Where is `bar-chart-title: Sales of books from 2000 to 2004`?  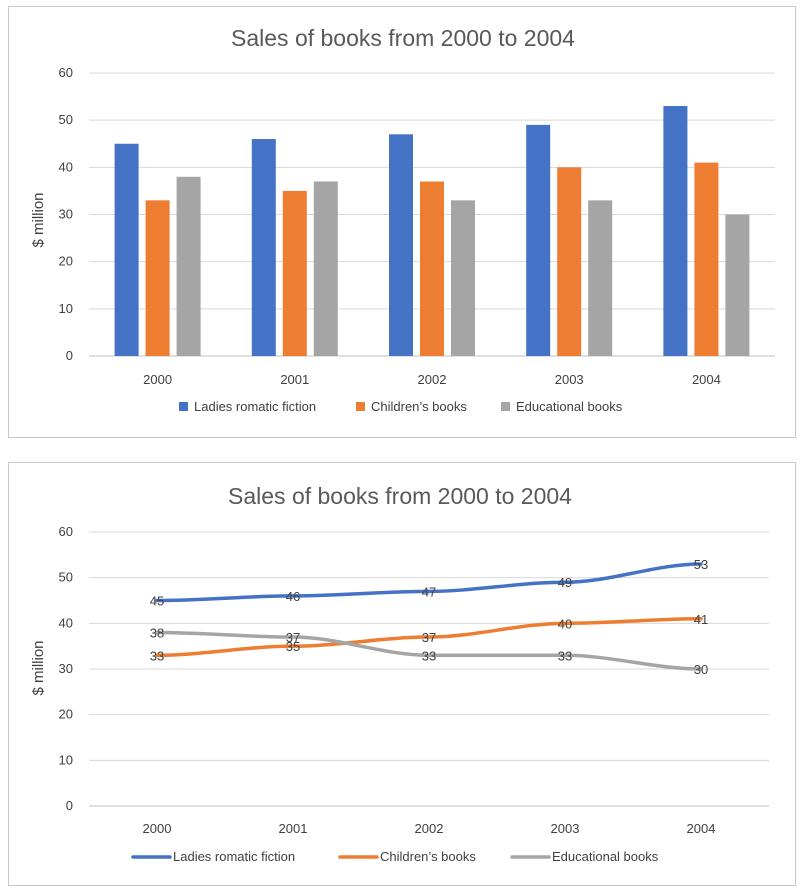
bar-chart-title: Sales of books from 2000 to 2004 is located at coordinates (403, 38).